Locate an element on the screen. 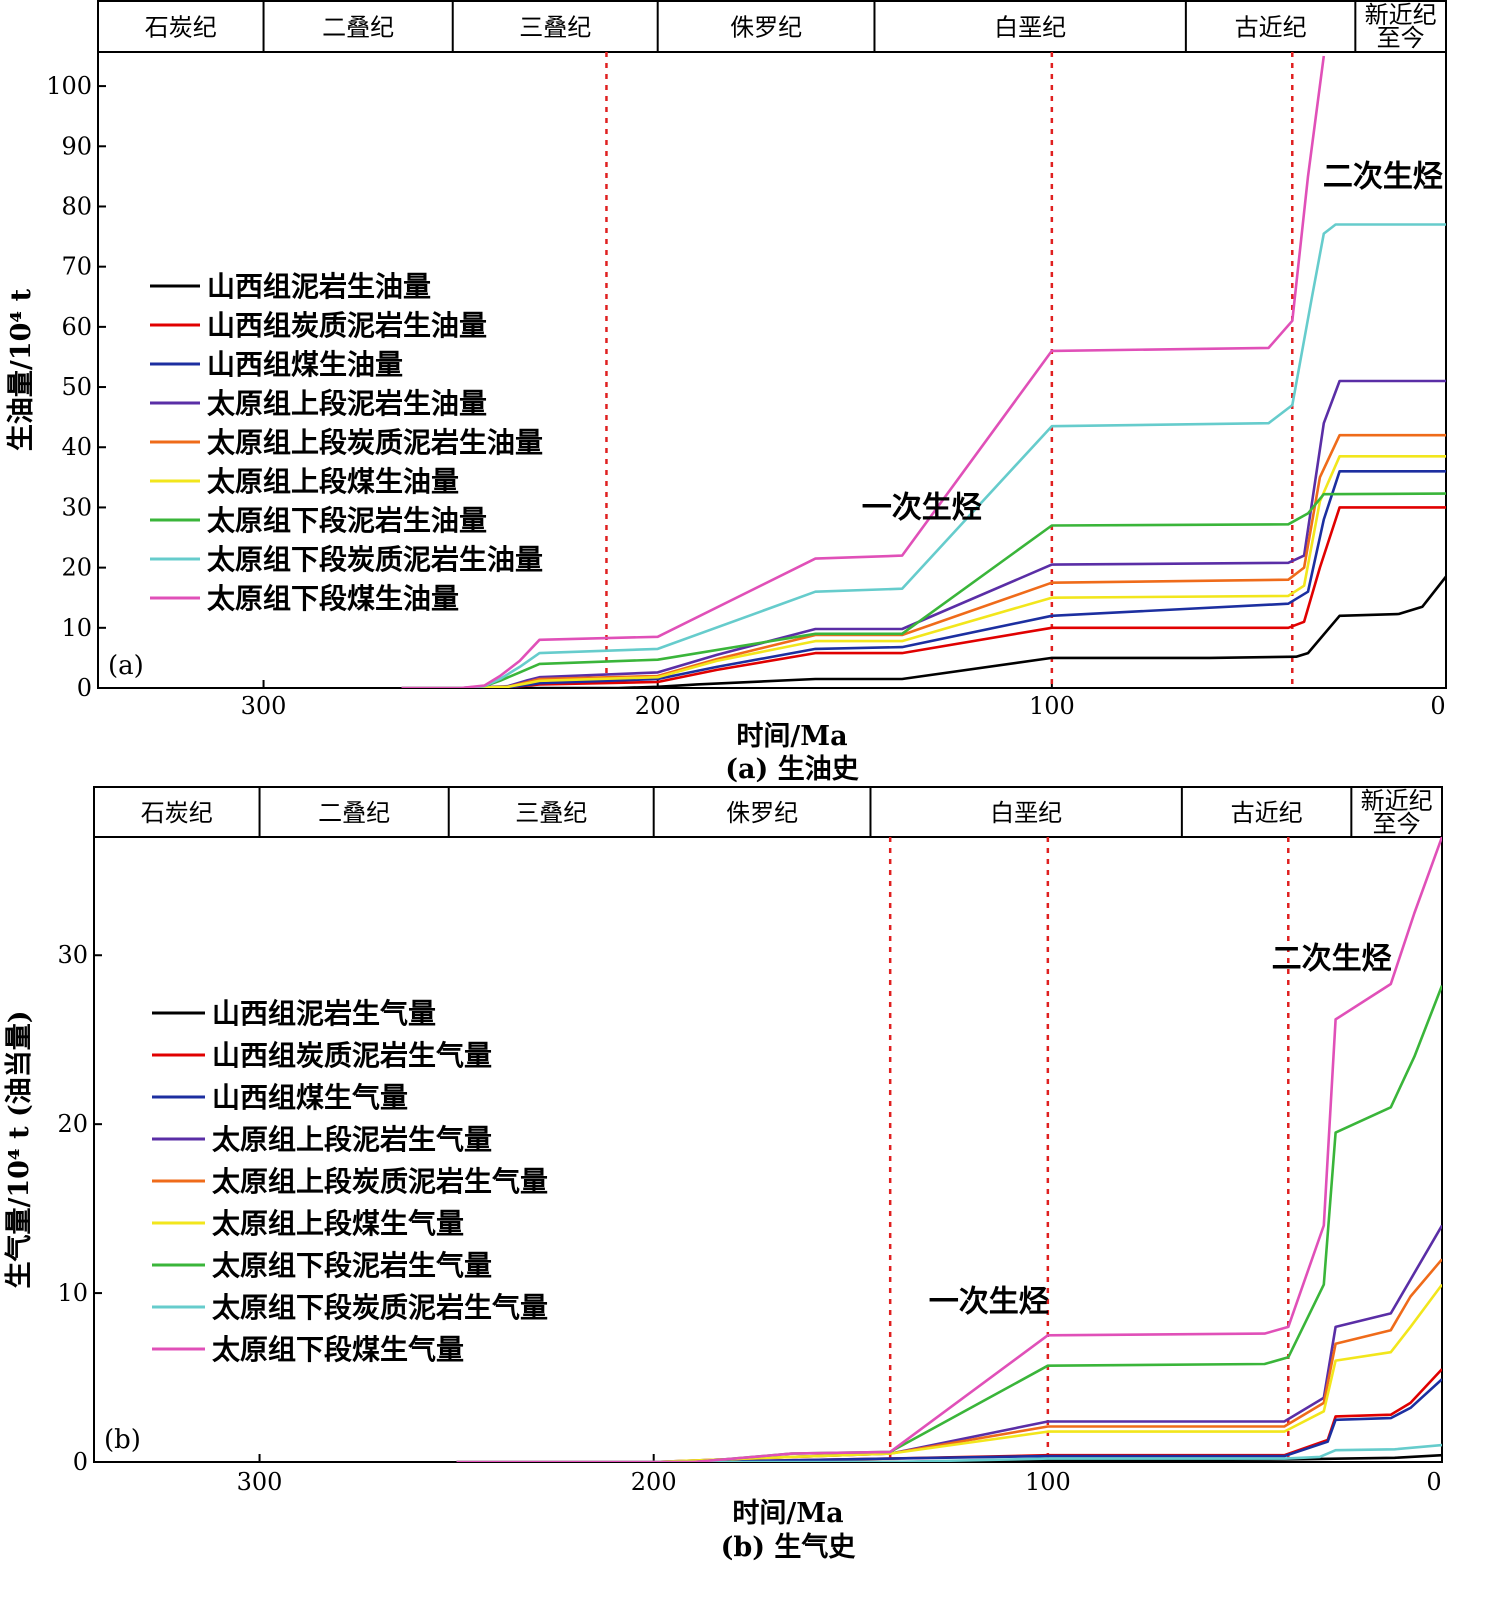 This screenshot has width=1498, height=1622. y-tick-label: 40 is located at coordinates (76, 447).